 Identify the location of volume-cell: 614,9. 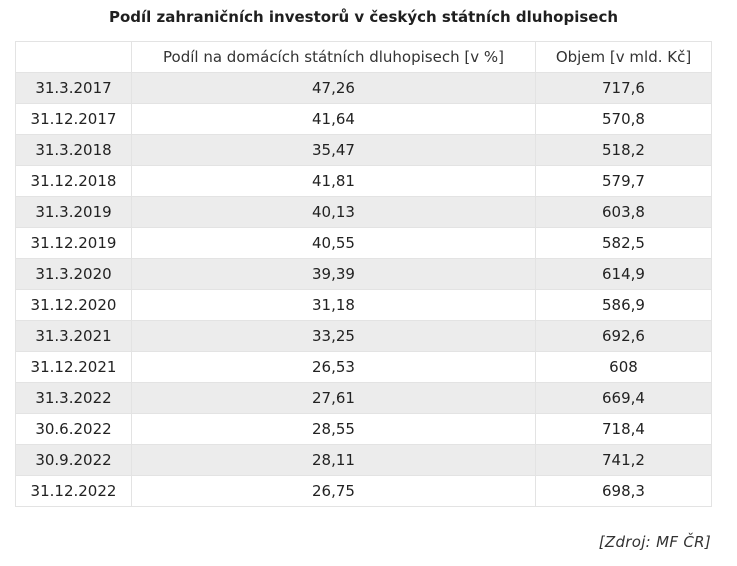
(623, 274).